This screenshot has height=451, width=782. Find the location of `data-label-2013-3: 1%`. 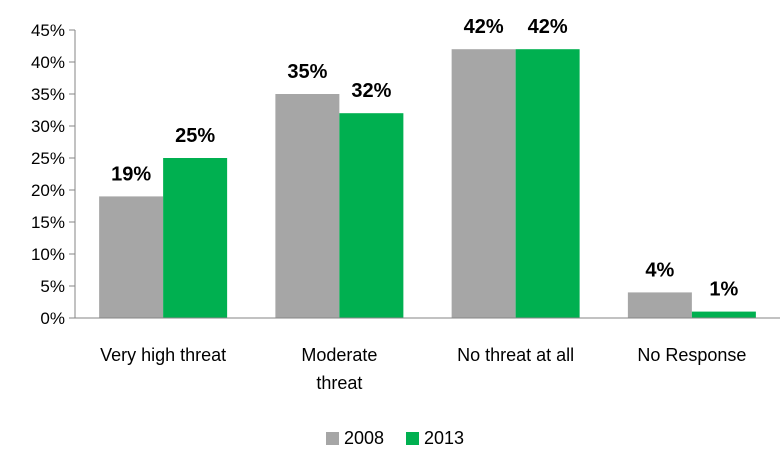

data-label-2013-3: 1% is located at coordinates (723, 290).